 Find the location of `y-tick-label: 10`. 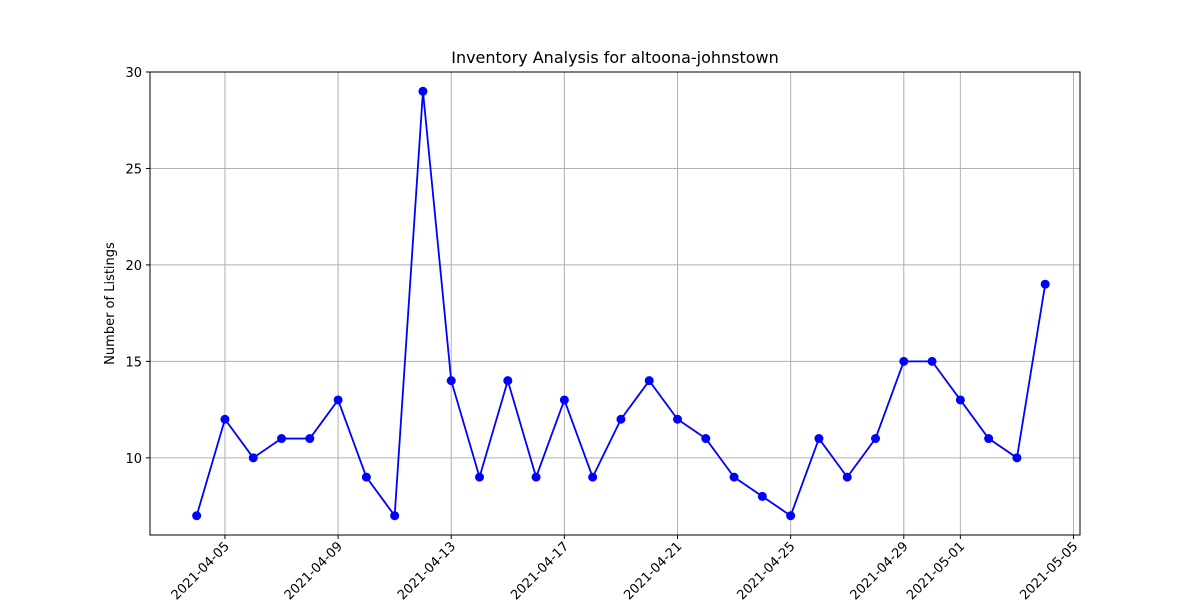

y-tick-label: 10 is located at coordinates (133, 459).